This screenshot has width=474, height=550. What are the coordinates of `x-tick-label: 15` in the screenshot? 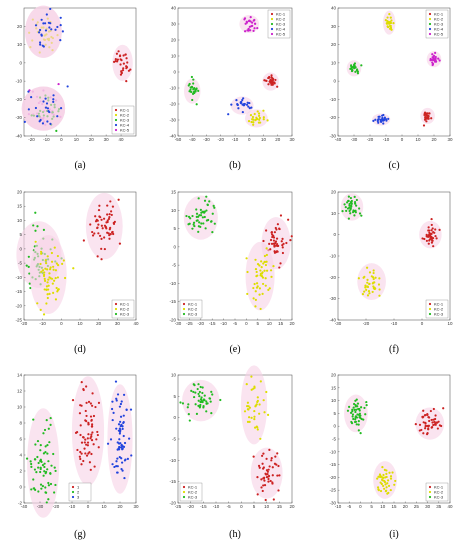 It's located at (394, 506).